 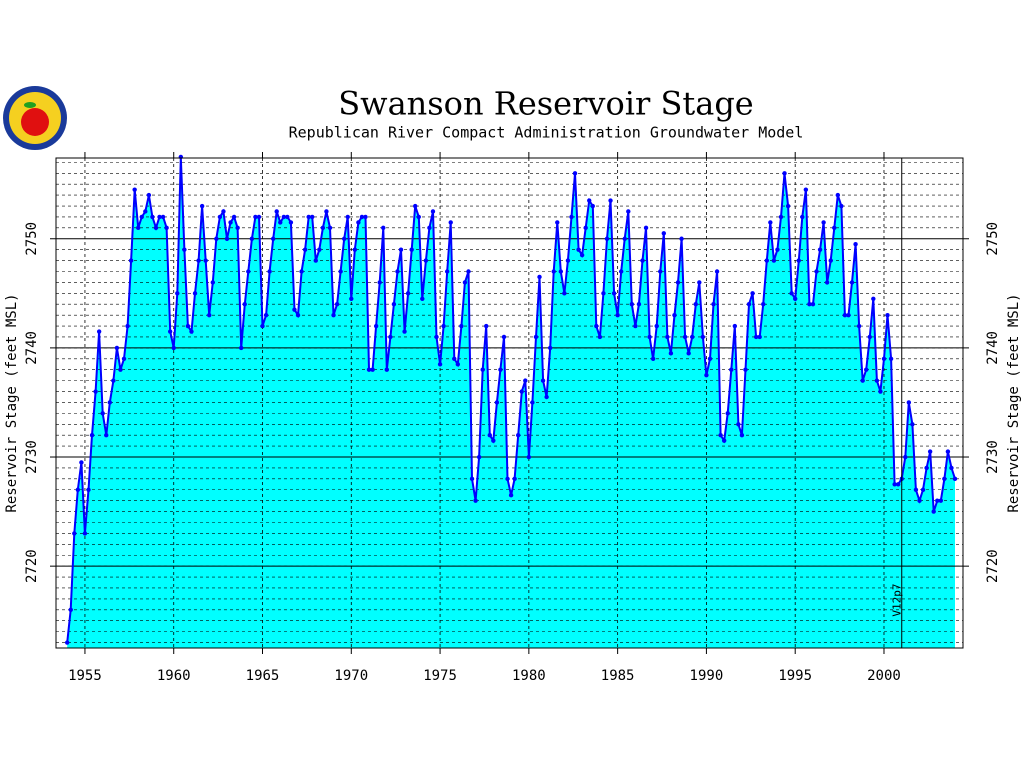 I want to click on y-tick-label: 2730, so click(x=32, y=457).